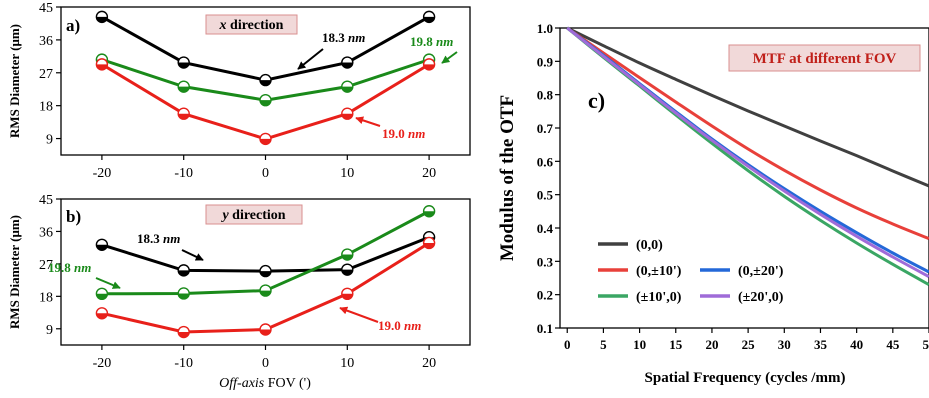  Describe the element at coordinates (784, 344) in the screenshot. I see `x-tick-label: 30` at that location.